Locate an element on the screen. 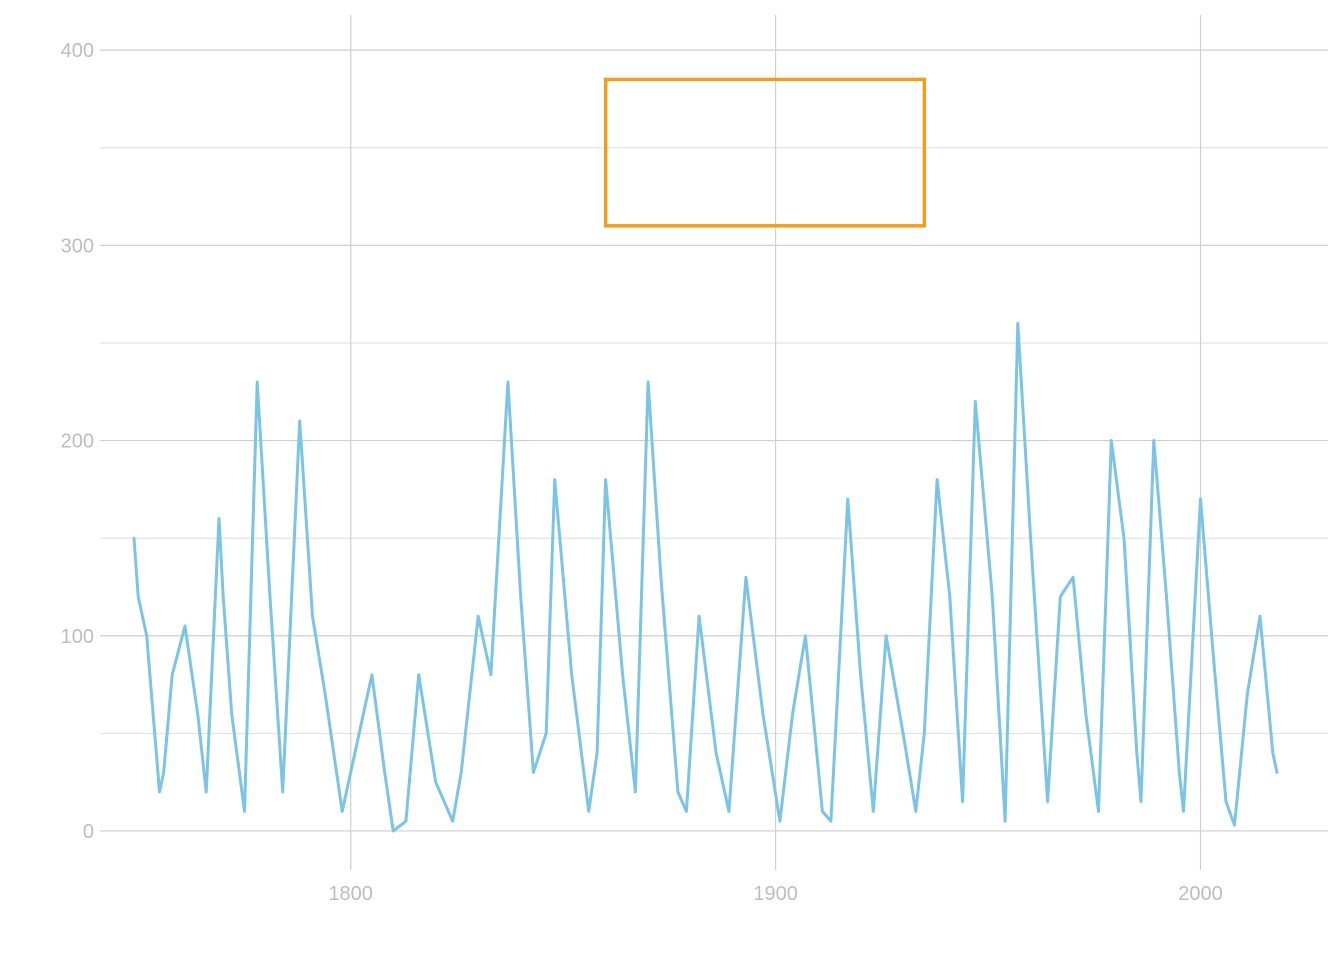  y-tick-label: 300 is located at coordinates (77, 246).